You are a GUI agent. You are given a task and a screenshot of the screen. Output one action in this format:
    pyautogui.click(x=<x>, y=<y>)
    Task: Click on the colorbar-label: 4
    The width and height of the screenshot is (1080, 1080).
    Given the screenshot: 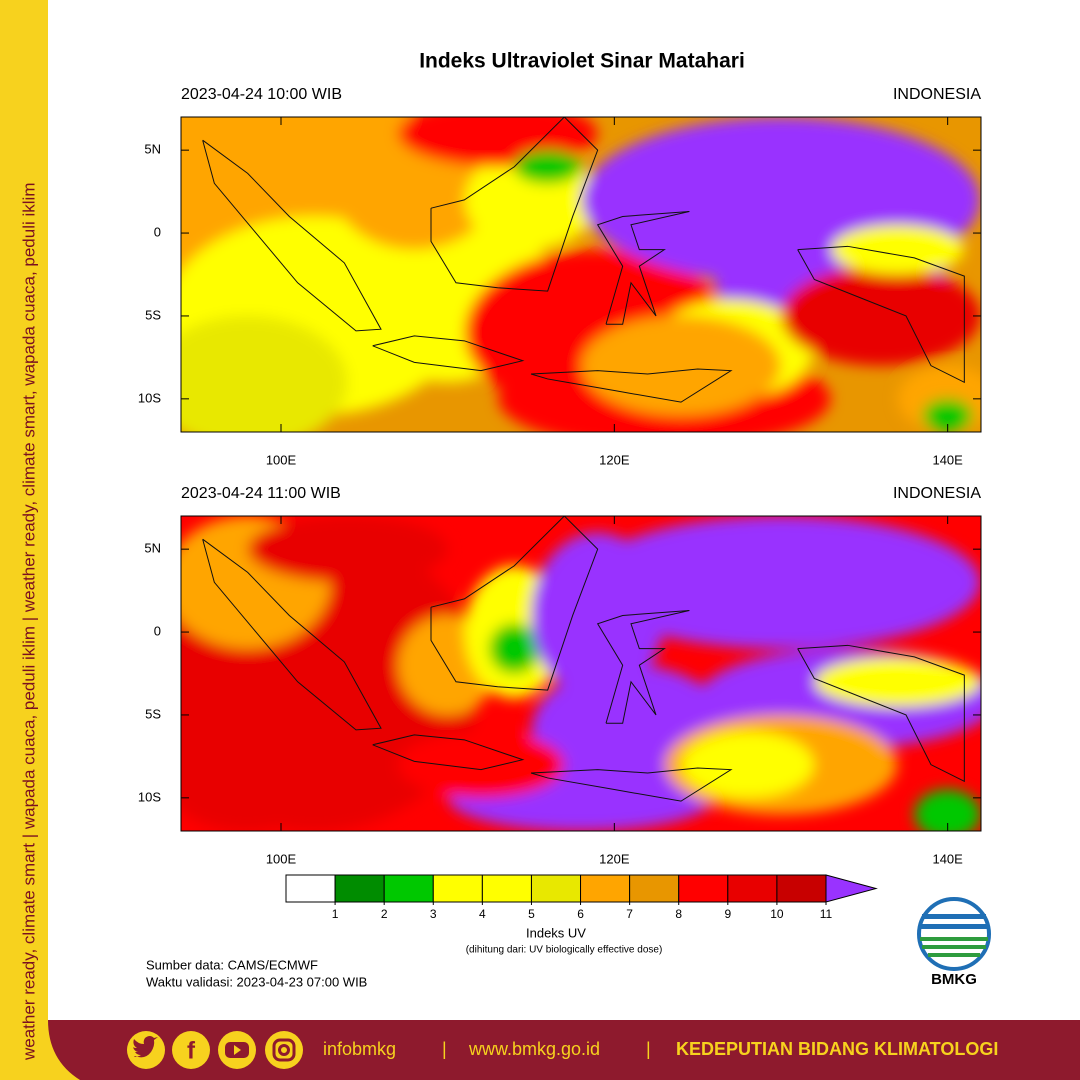 What is the action you would take?
    pyautogui.click(x=482, y=914)
    